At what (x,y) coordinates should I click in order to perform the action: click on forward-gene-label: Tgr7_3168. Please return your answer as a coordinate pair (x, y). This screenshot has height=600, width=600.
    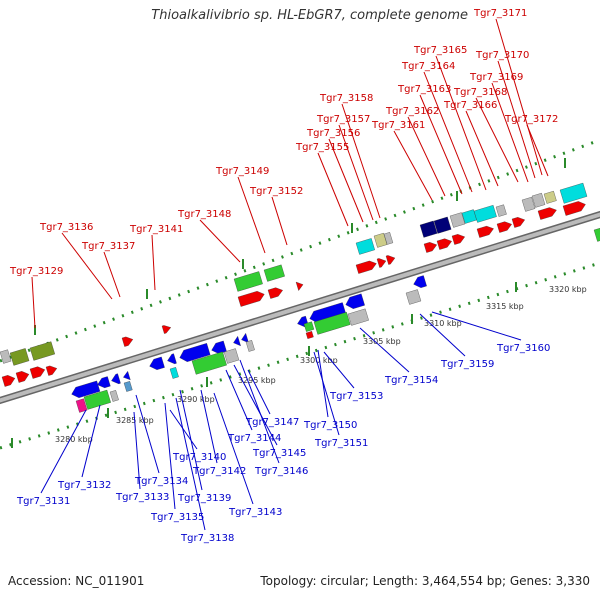
    Looking at the image, I should click on (480, 92).